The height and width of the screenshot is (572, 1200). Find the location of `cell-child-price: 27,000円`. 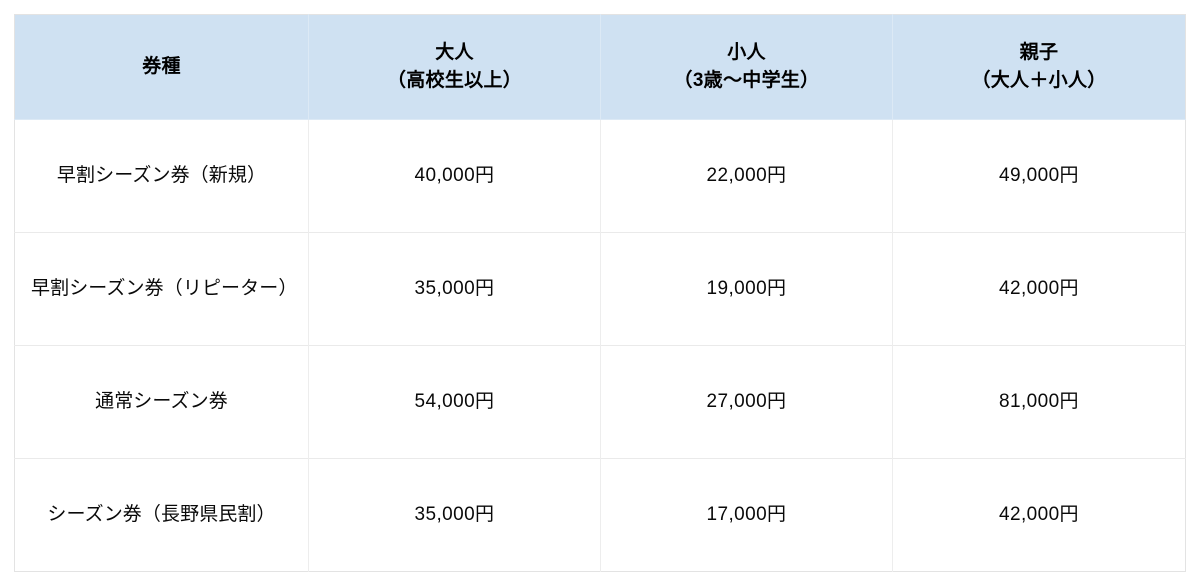

cell-child-price: 27,000円 is located at coordinates (746, 402).